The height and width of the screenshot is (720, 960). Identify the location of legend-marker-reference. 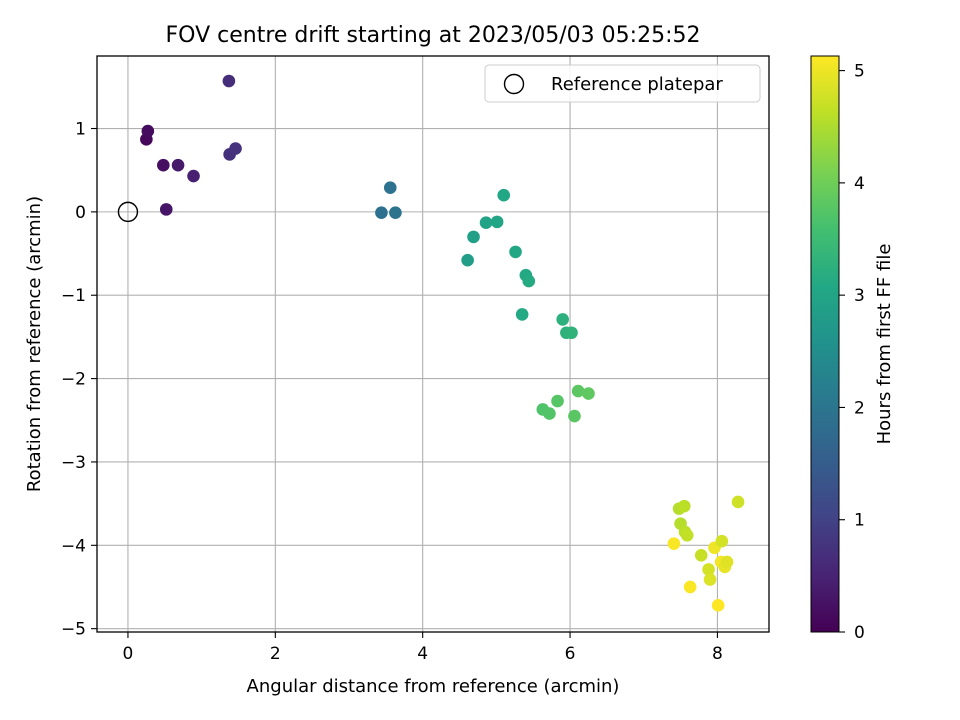
(514, 84).